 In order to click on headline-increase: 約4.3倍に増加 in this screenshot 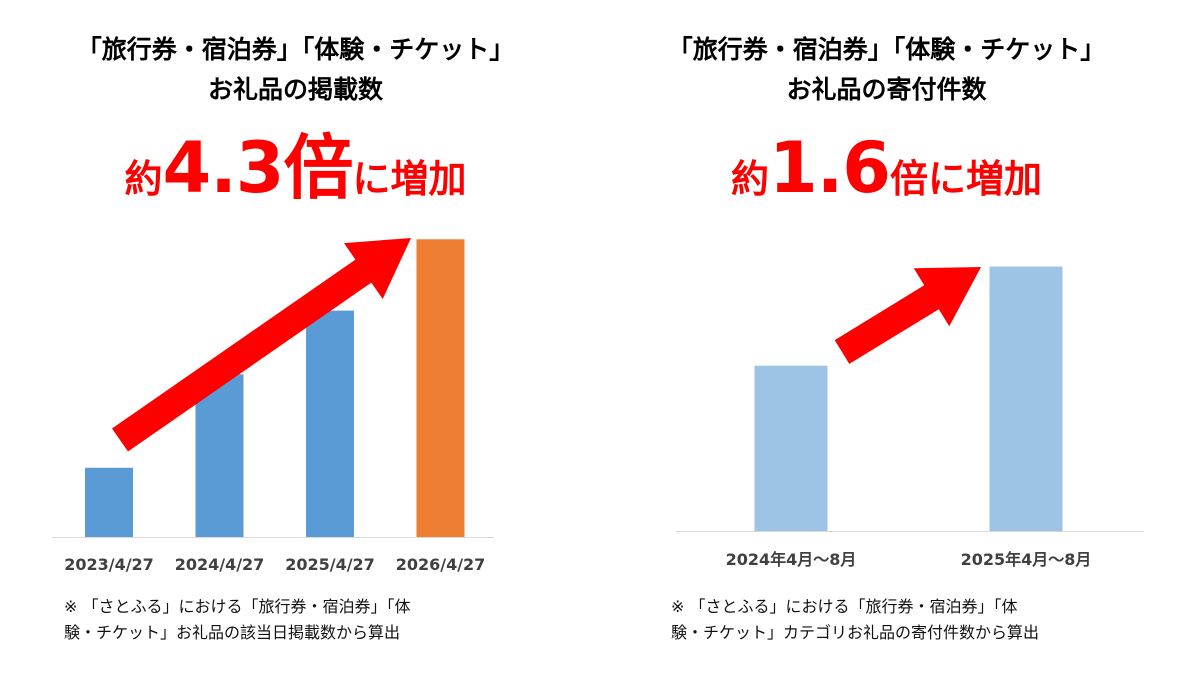, I will do `click(295, 177)`.